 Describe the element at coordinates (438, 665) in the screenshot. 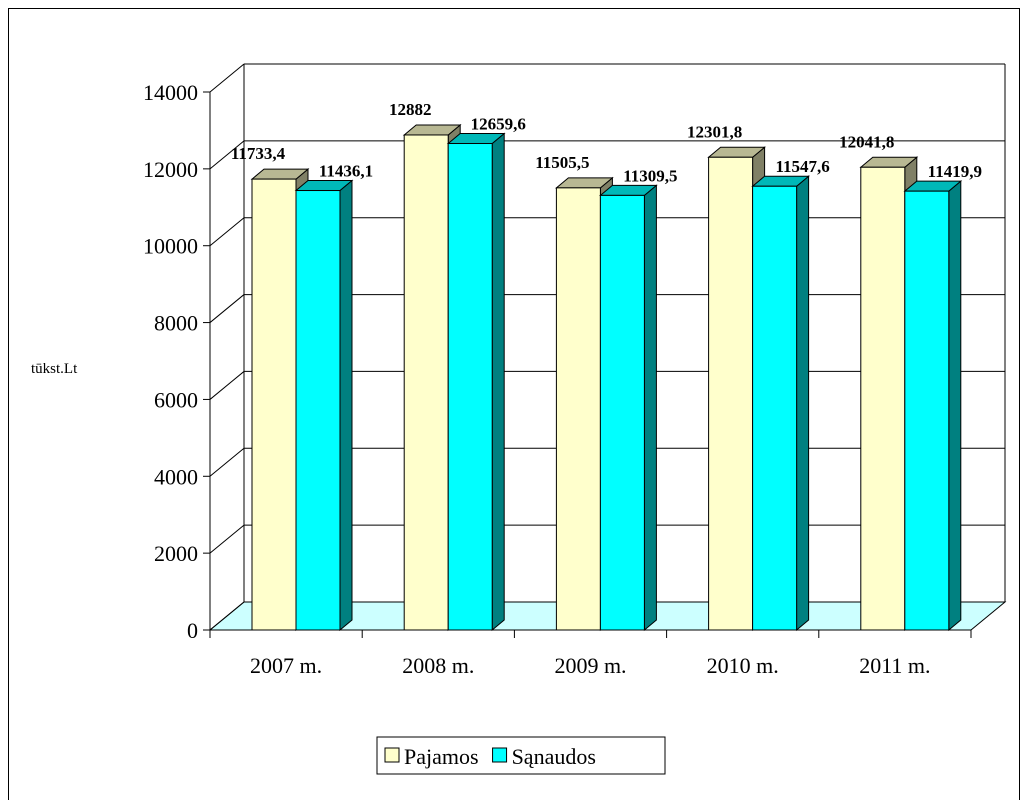

I see `x-tick-label: 2008 m.` at that location.